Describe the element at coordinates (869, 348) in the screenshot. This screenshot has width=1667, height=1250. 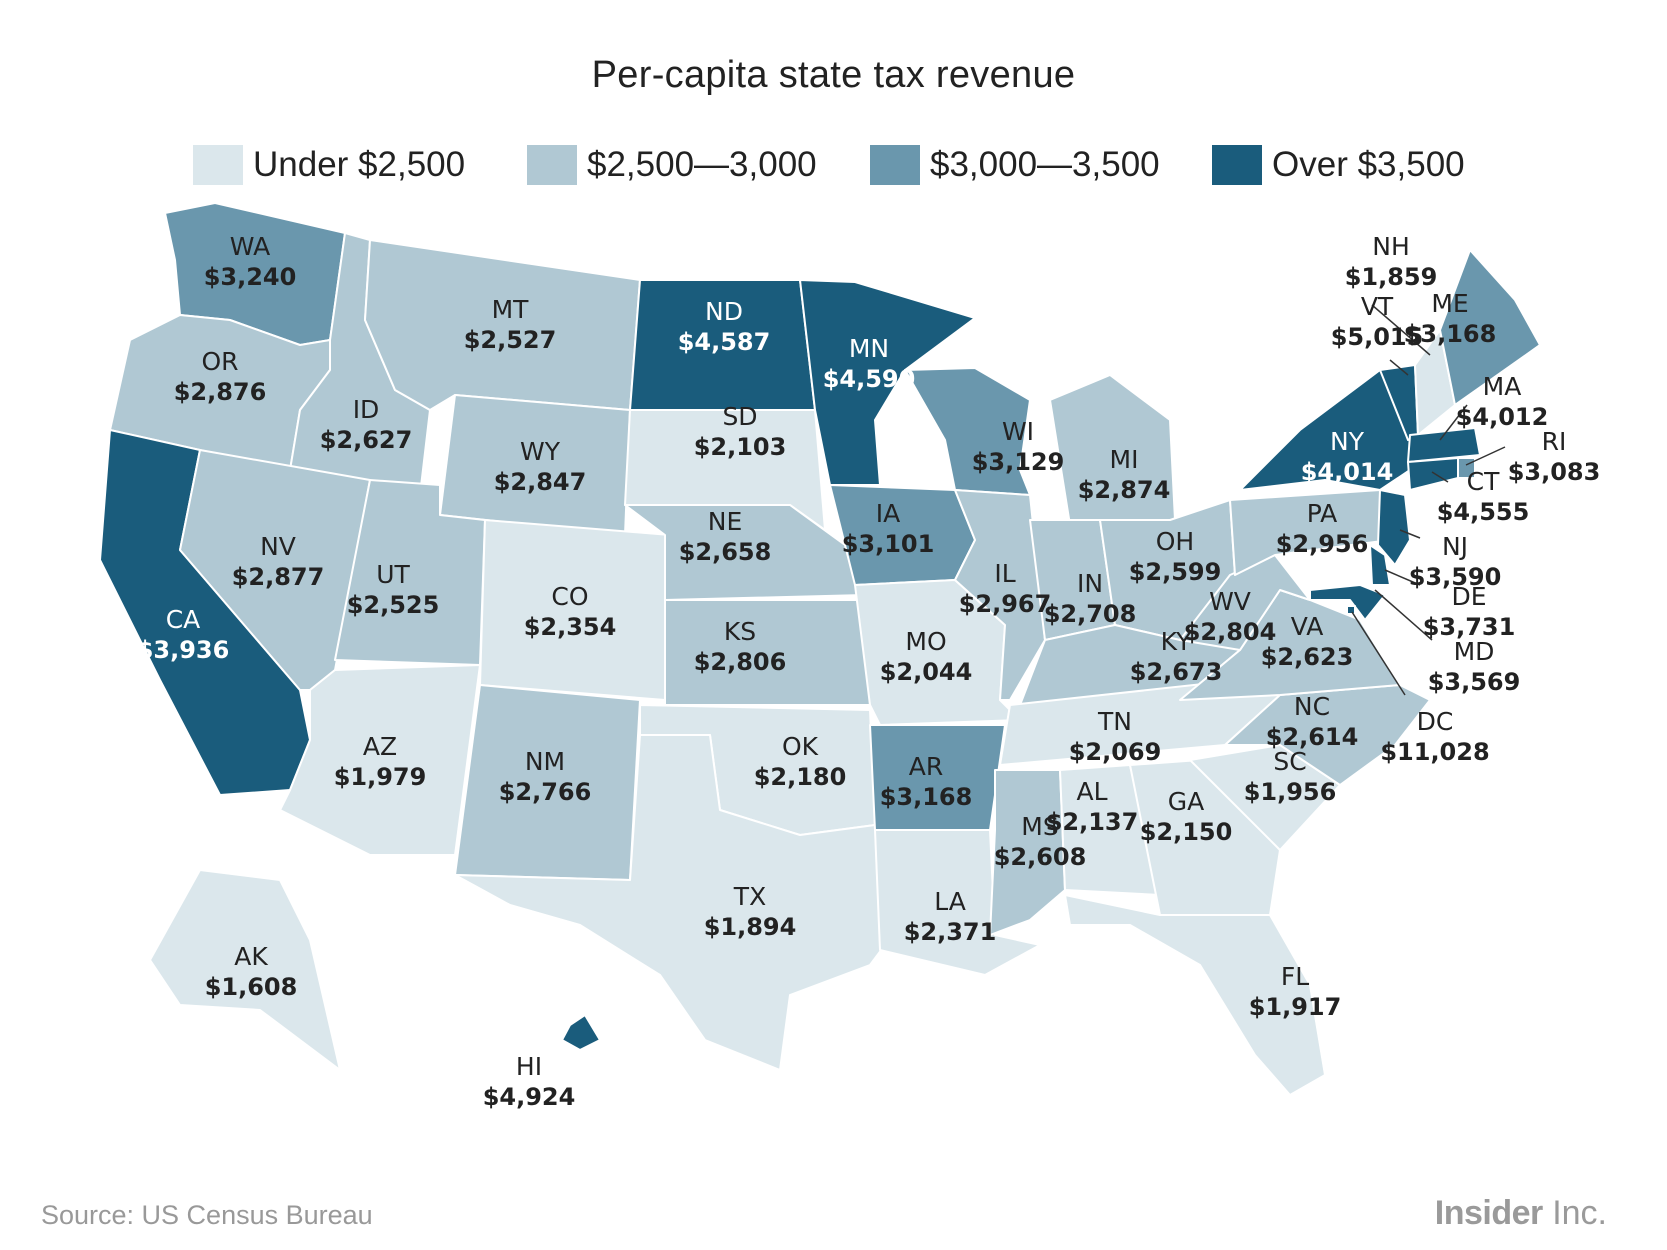
I see `state-label-mn: MN` at that location.